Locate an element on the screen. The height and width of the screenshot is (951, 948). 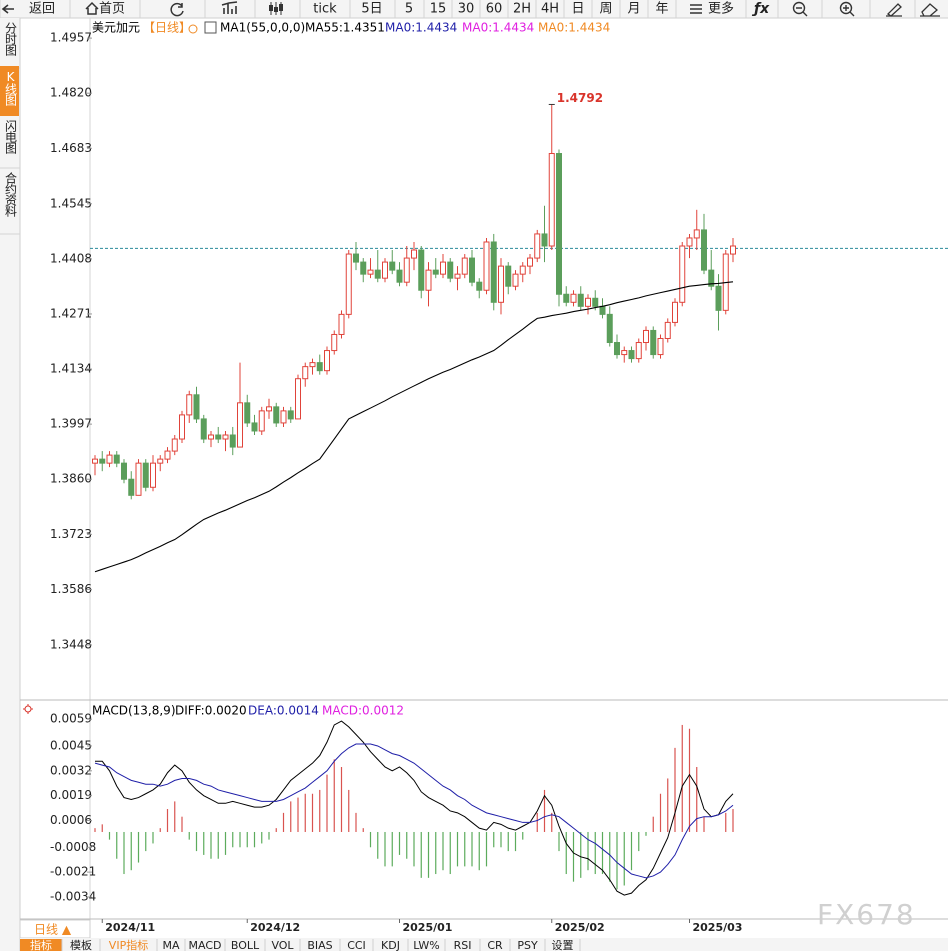
toolbar-button: 周 is located at coordinates (605, 9).